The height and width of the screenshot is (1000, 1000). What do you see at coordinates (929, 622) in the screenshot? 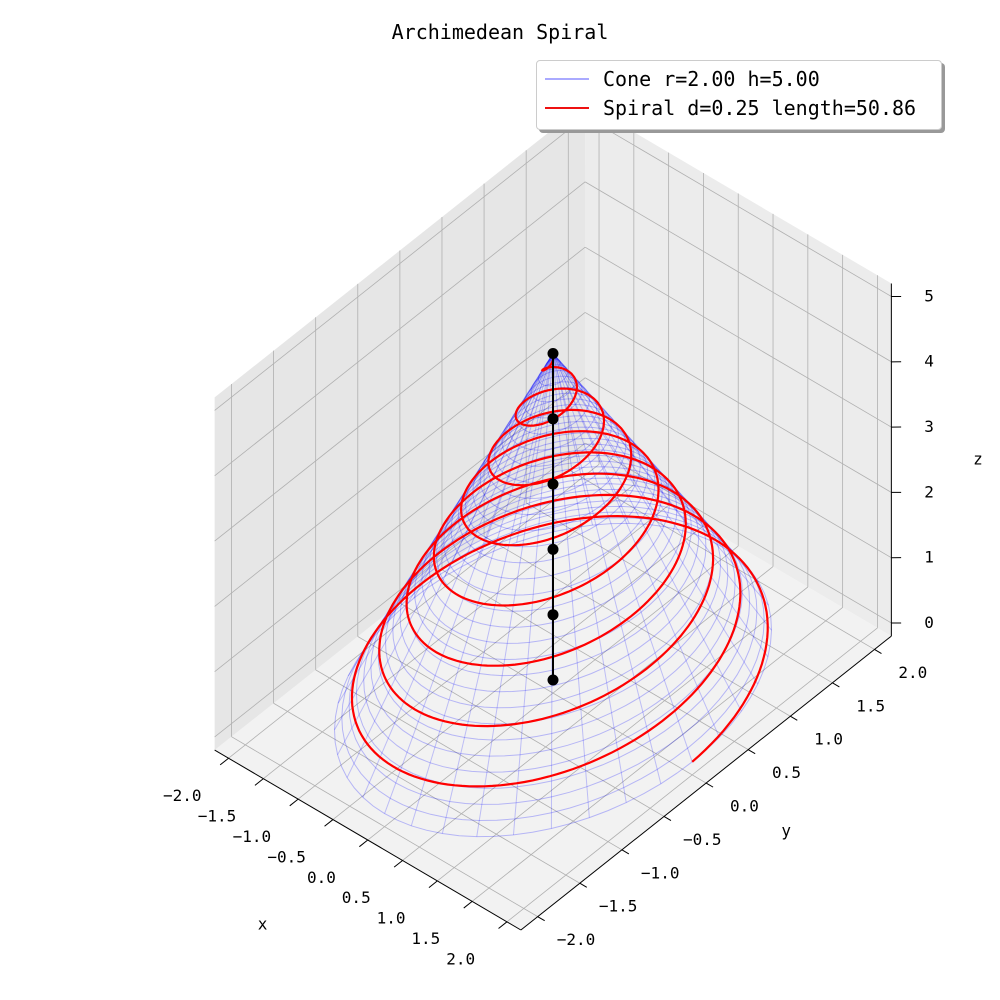
I see `tick-label-z: 0` at bounding box center [929, 622].